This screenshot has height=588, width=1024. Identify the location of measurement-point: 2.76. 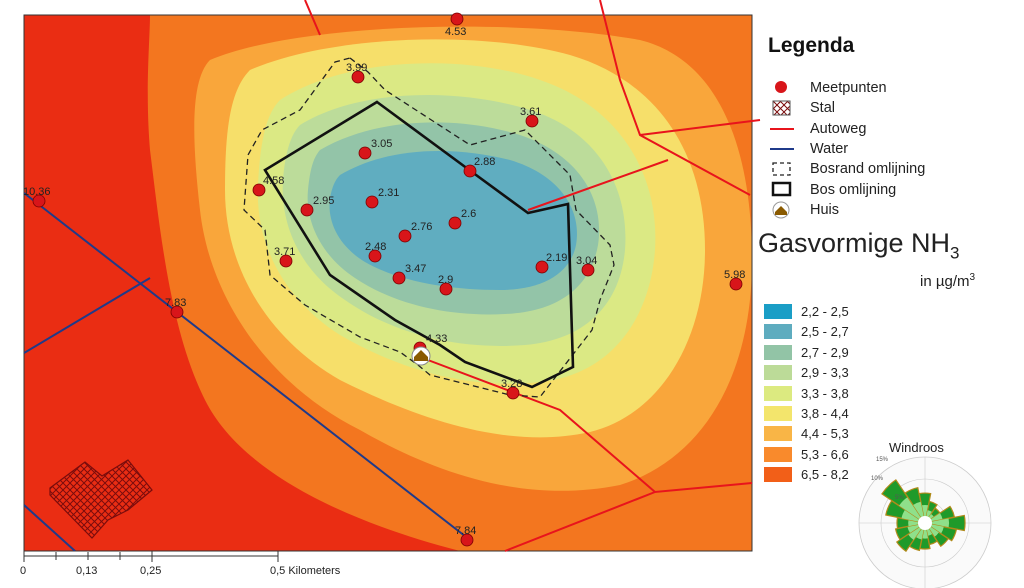
(415, 232).